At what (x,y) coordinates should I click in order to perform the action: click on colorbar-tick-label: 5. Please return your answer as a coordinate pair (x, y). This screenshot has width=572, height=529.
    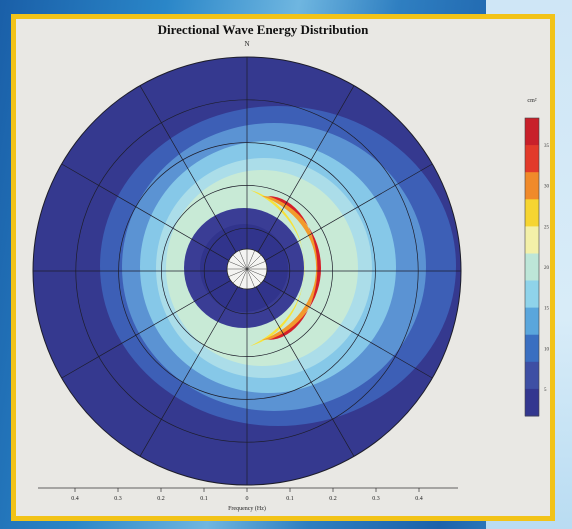
    Looking at the image, I should click on (545, 390).